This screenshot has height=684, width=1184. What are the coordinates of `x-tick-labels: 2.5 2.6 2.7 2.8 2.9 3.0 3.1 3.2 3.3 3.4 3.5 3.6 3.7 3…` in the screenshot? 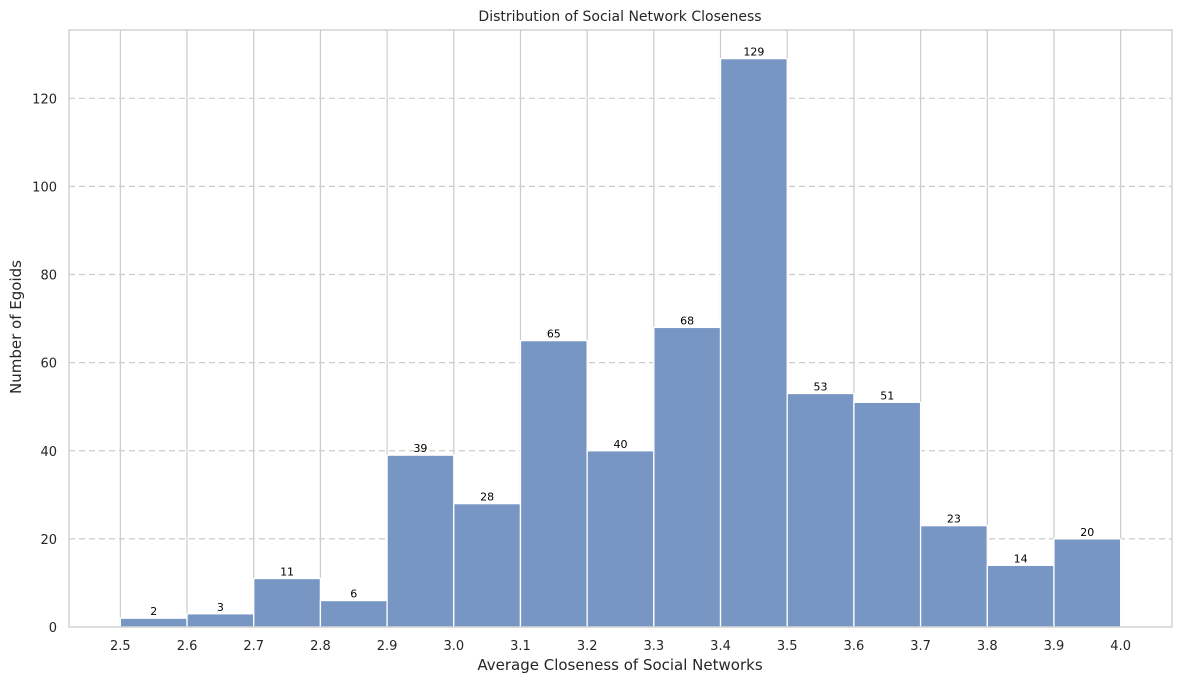 It's located at (620, 646).